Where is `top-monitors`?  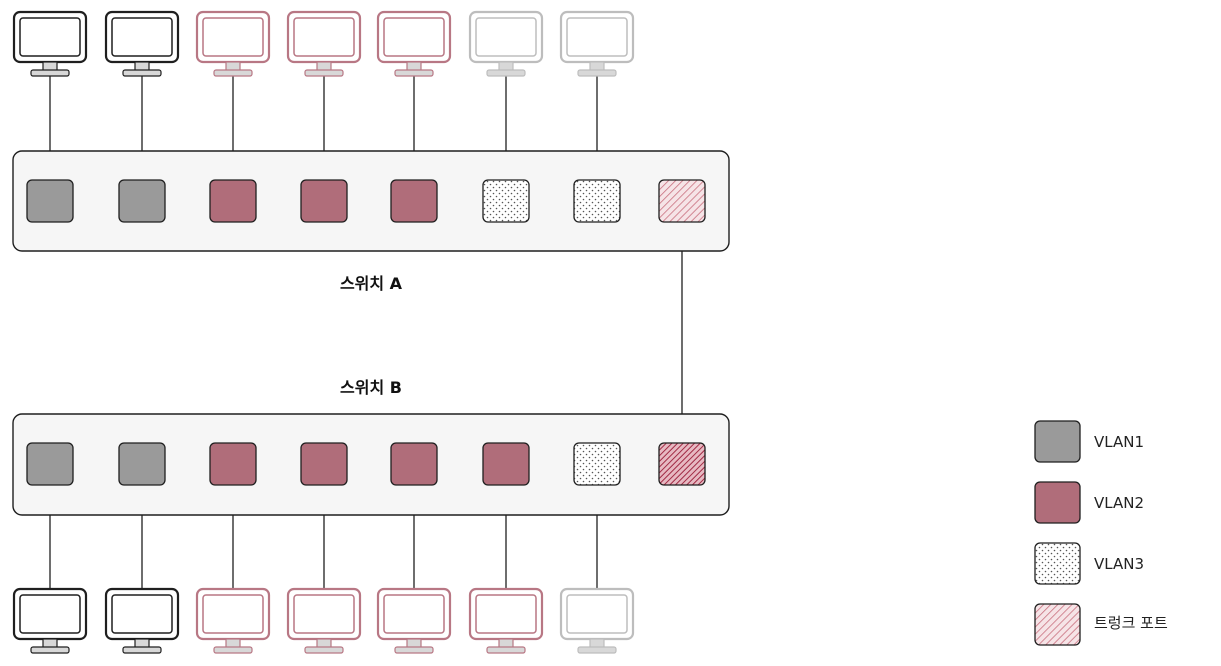 top-monitors is located at coordinates (323, 43).